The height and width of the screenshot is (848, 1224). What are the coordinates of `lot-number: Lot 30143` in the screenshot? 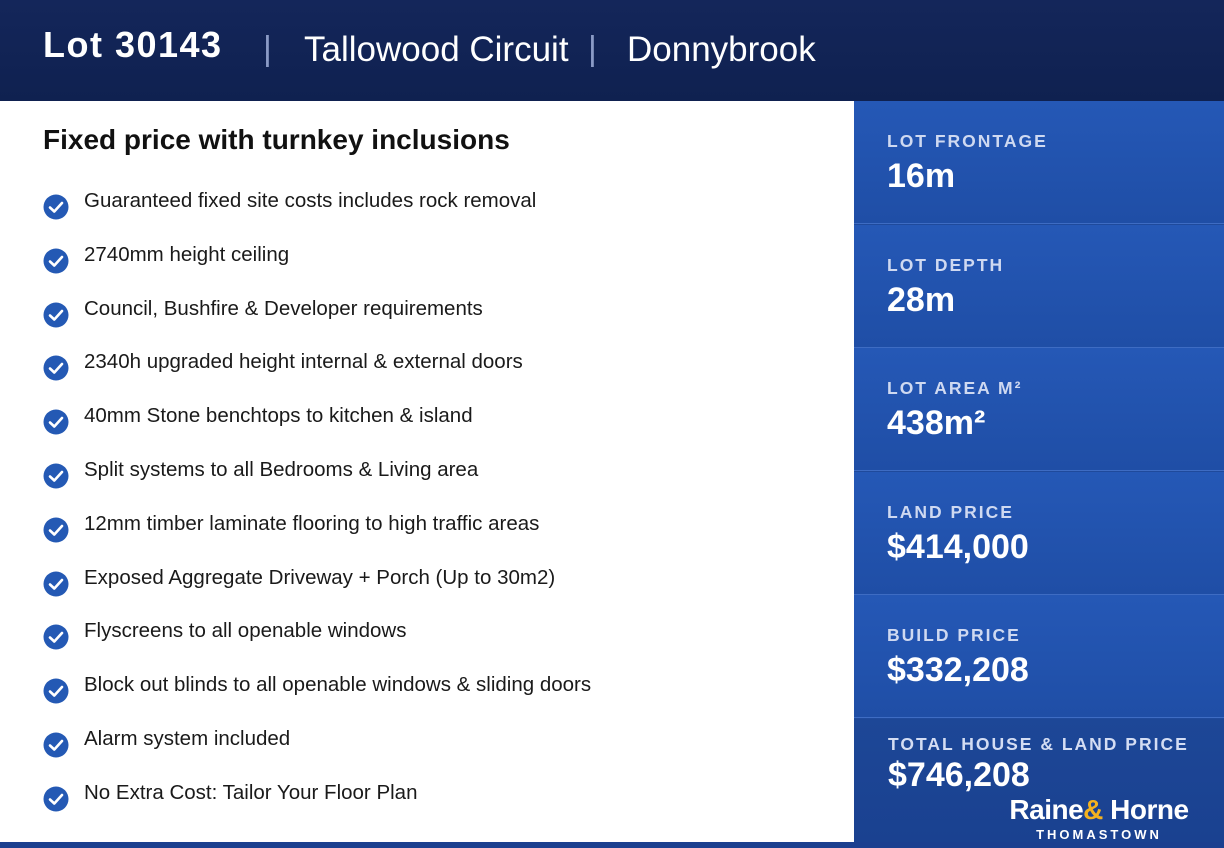 It's located at (133, 44).